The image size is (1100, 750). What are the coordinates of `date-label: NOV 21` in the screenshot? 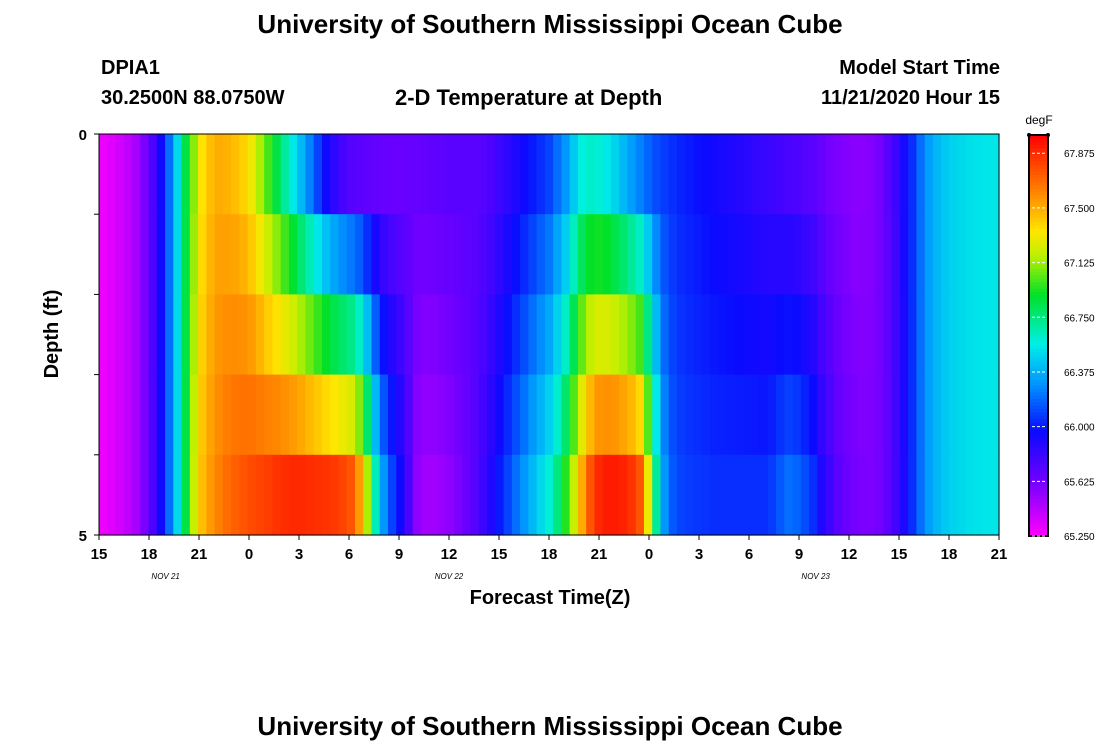 It's located at (165, 576).